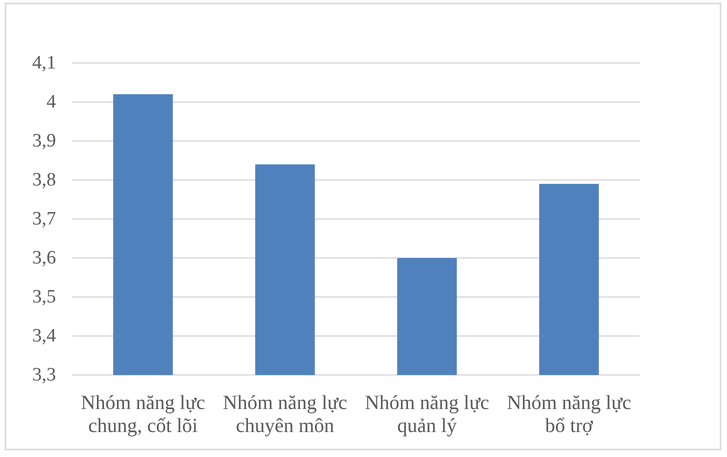  I want to click on y-tick-label: 3,4, so click(44, 336).